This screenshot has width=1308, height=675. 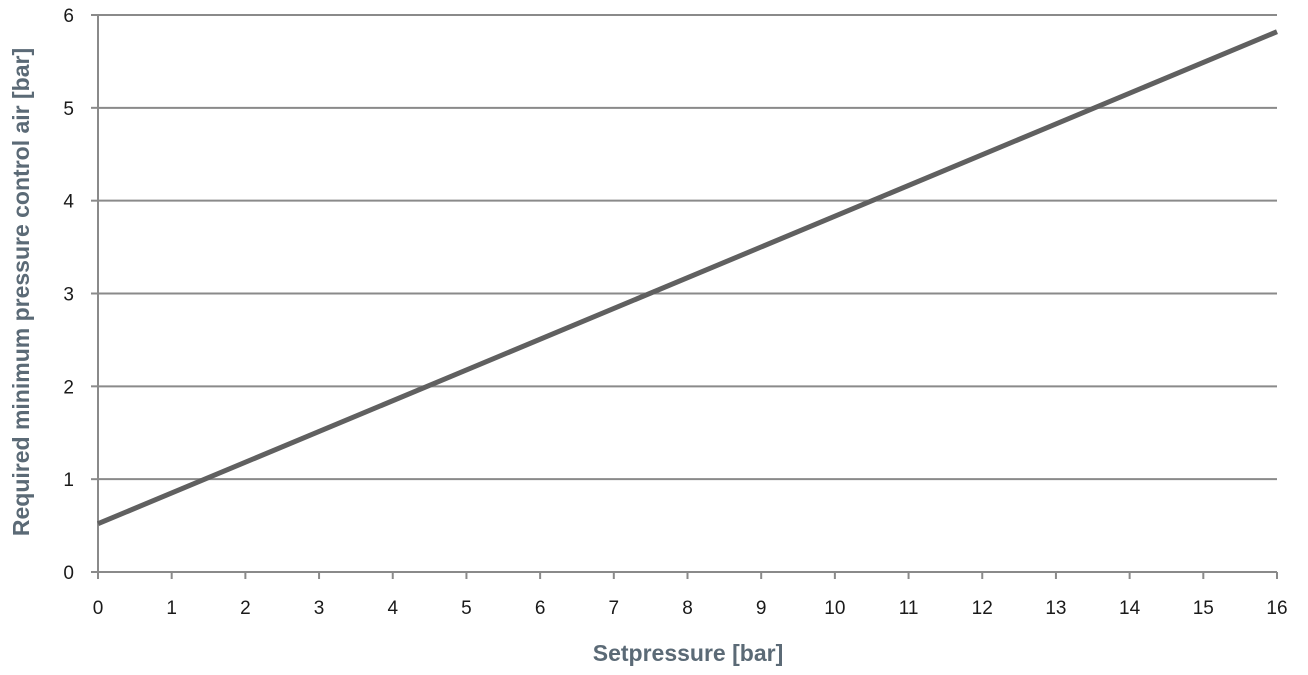 What do you see at coordinates (68, 109) in the screenshot?
I see `y-tick-label-5: 5` at bounding box center [68, 109].